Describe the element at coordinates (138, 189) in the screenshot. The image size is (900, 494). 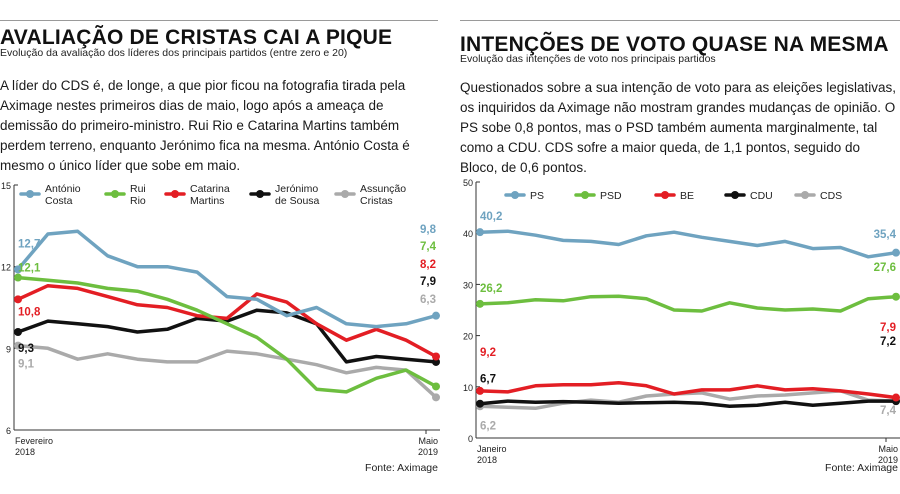
I see `legend-label-rui-rio: Rui` at that location.